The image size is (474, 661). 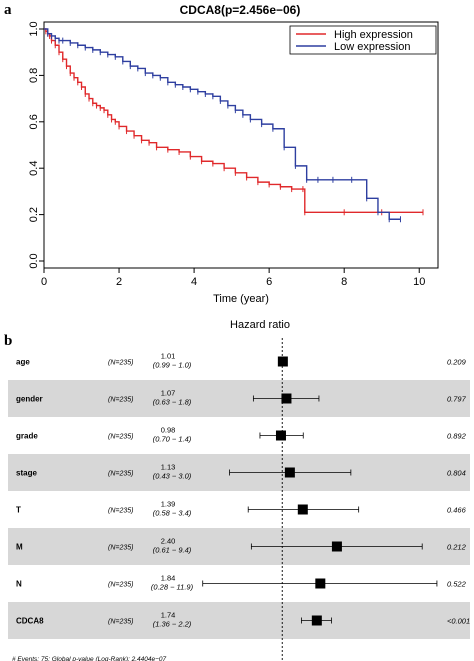 I want to click on forest-row-gender: gender (N=235) 1.07(0.63 − 1.8) 0.797, so click(x=239, y=398).